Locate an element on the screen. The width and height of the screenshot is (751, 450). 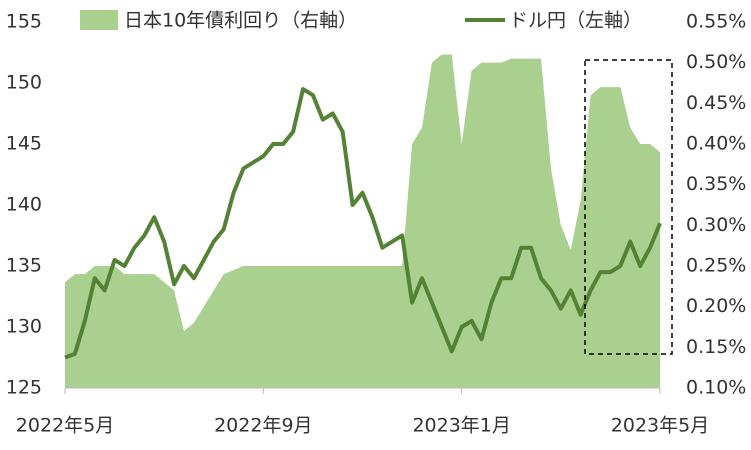
y-tick-label: 135 is located at coordinates (24, 266).